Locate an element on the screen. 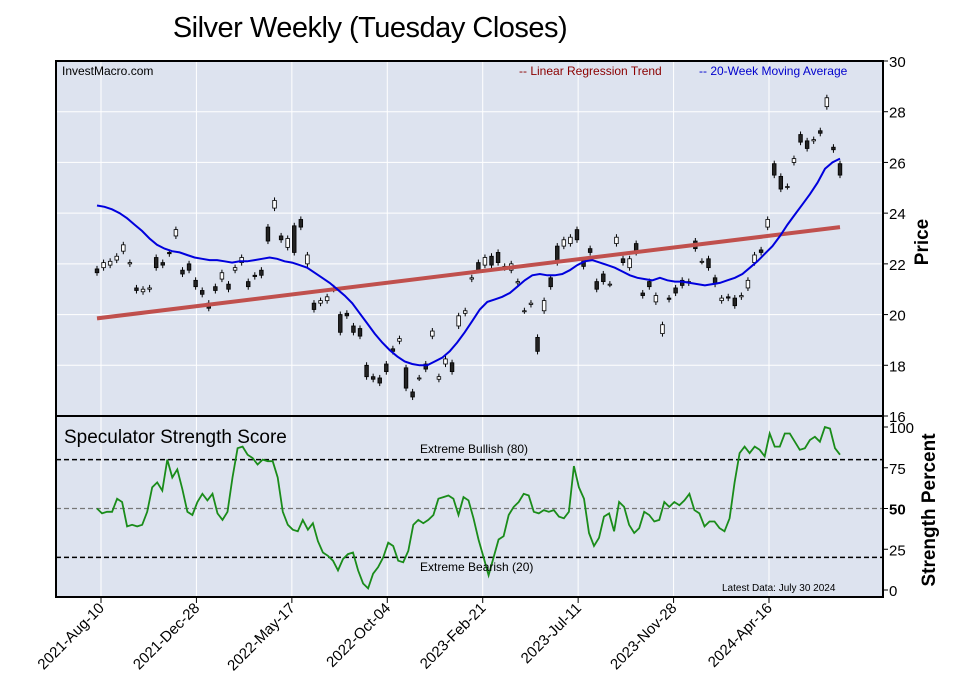 Image resolution: width=957 pixels, height=694 pixels. strength-panel-title: Speculator Strength Score is located at coordinates (175, 437).